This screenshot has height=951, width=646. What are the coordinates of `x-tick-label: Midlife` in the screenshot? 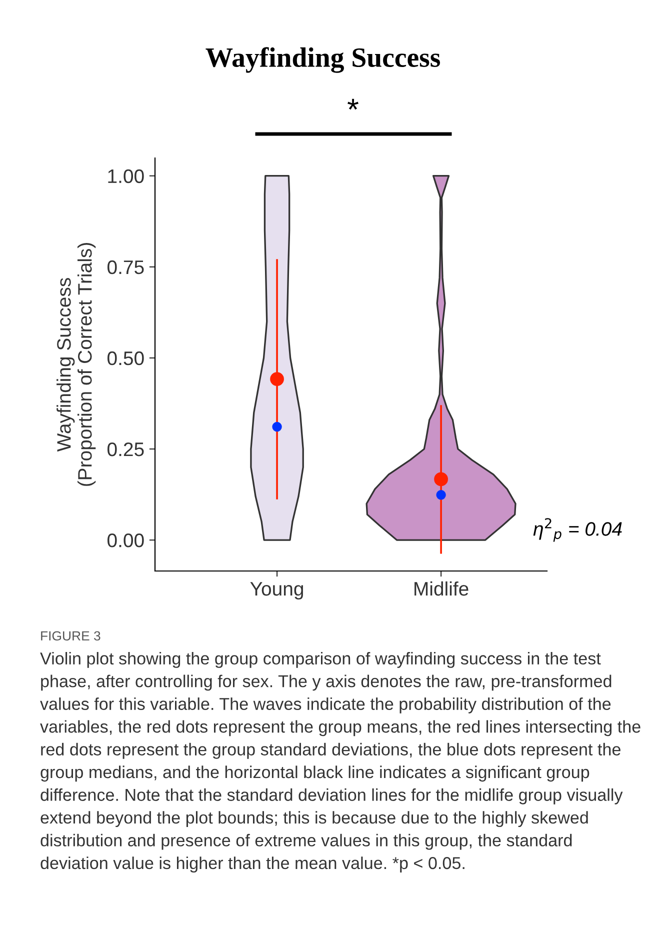 It's located at (441, 588).